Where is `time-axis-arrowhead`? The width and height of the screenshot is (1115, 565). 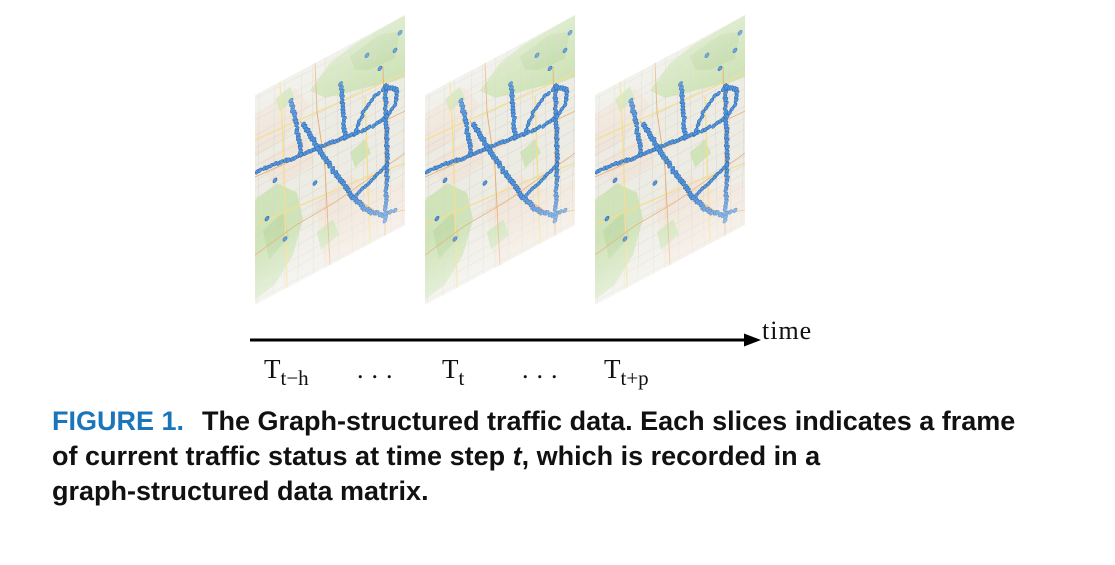
time-axis-arrowhead is located at coordinates (752, 340).